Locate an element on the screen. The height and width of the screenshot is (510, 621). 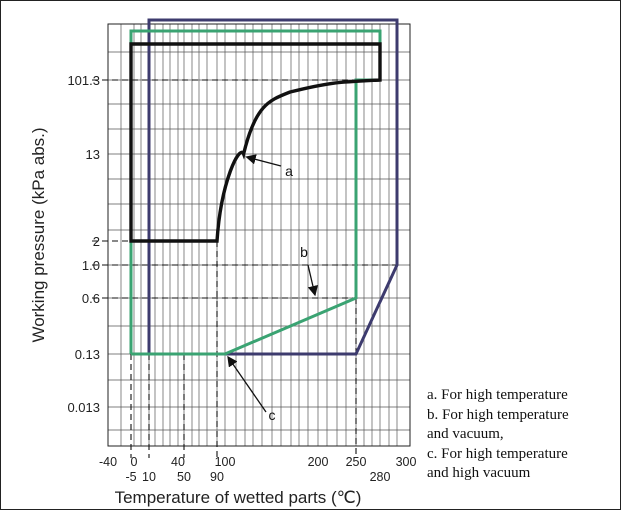
y-tick-label: 13 is located at coordinates (93, 154).